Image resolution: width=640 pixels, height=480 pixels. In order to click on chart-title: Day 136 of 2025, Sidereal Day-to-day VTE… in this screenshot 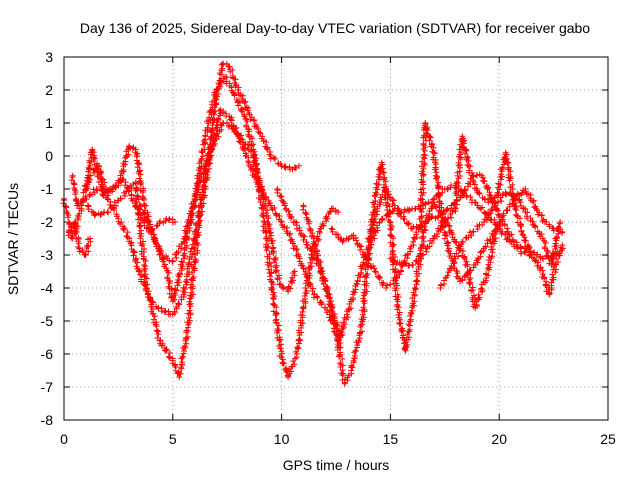, I will do `click(335, 28)`.